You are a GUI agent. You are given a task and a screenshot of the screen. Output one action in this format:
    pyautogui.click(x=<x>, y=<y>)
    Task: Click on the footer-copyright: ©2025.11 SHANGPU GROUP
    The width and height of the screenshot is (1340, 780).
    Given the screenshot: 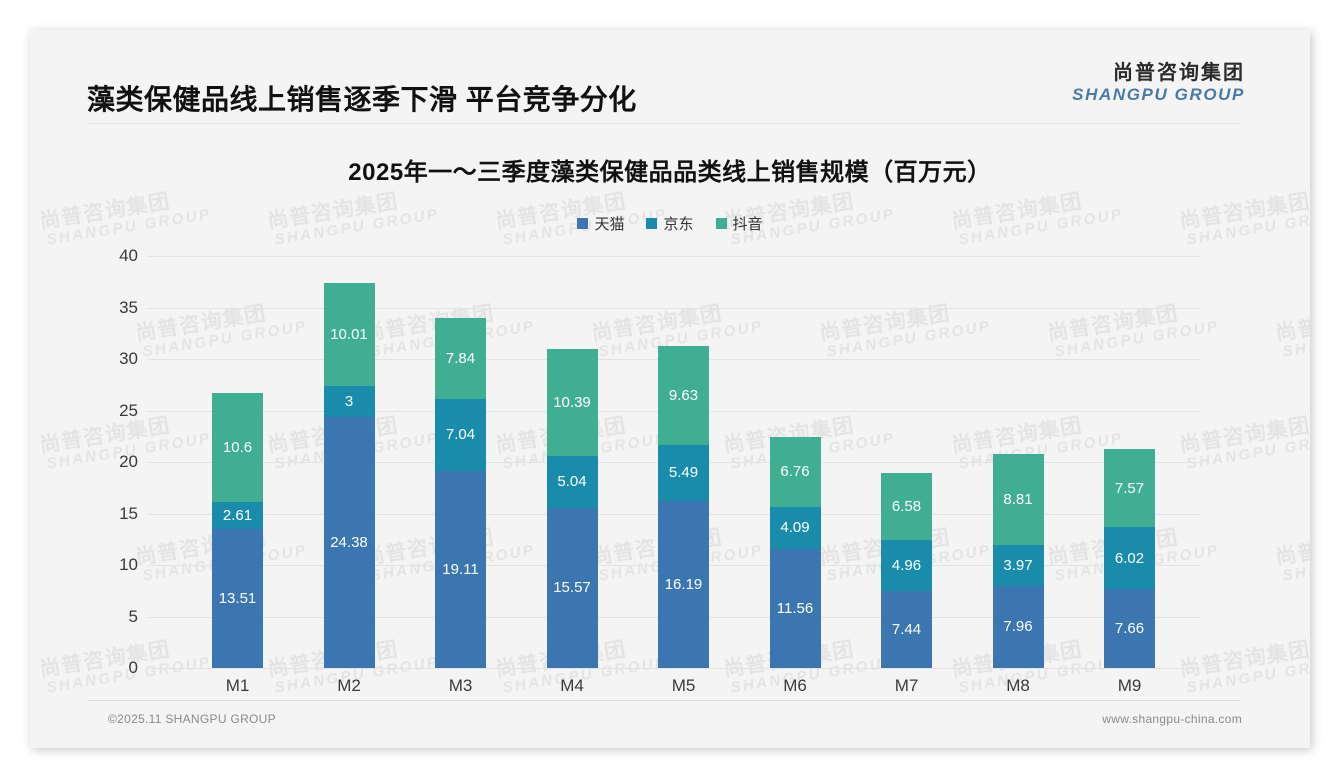 What is the action you would take?
    pyautogui.click(x=192, y=719)
    